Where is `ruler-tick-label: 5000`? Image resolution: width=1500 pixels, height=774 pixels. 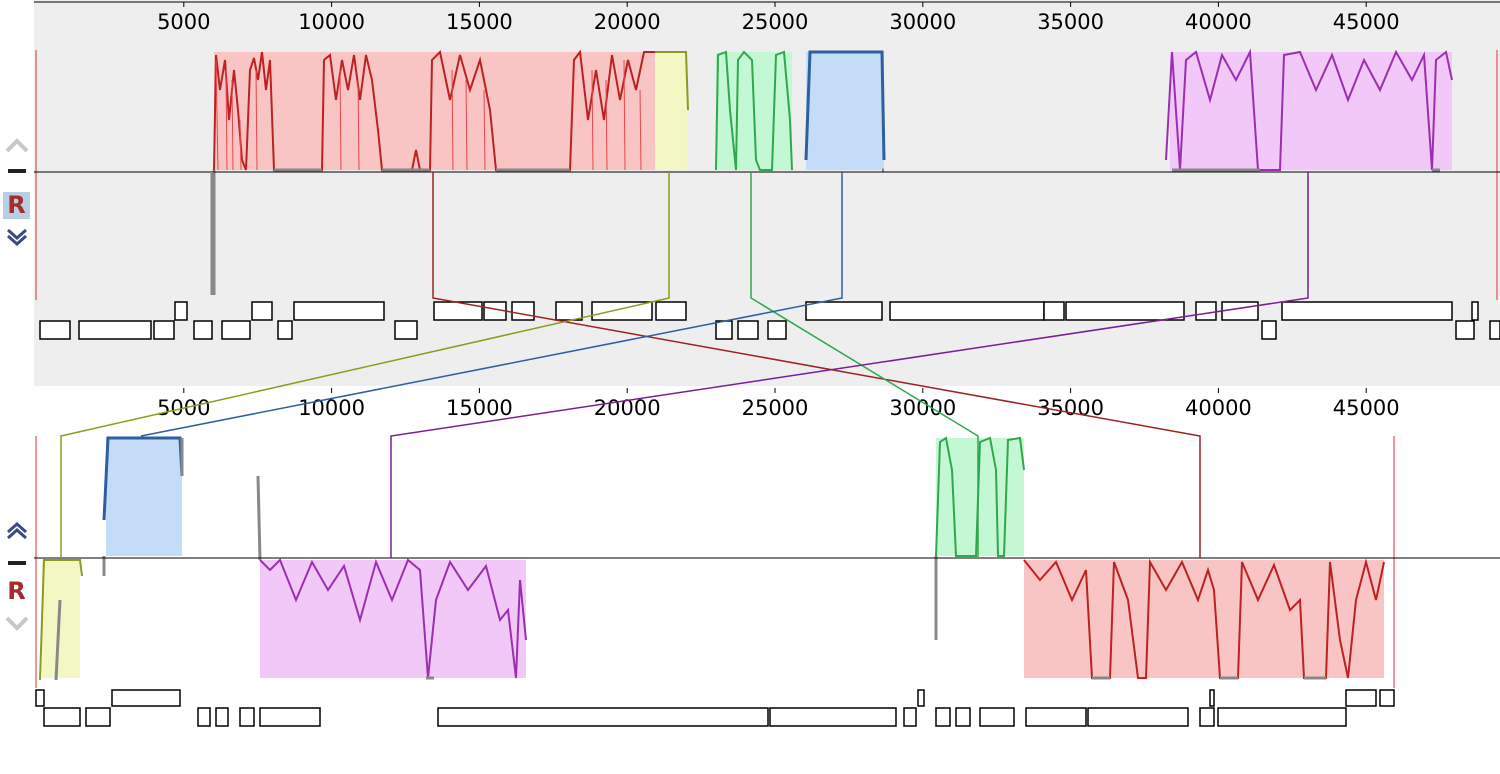 ruler-tick-label: 5000 is located at coordinates (183, 22).